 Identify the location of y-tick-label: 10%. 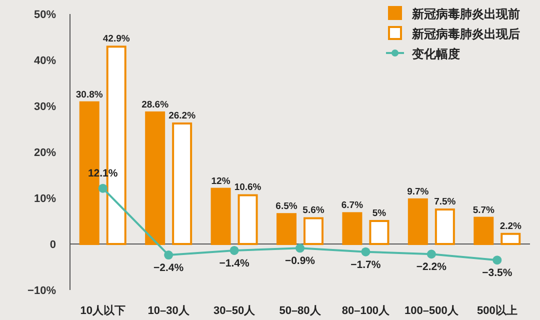
(45, 199).